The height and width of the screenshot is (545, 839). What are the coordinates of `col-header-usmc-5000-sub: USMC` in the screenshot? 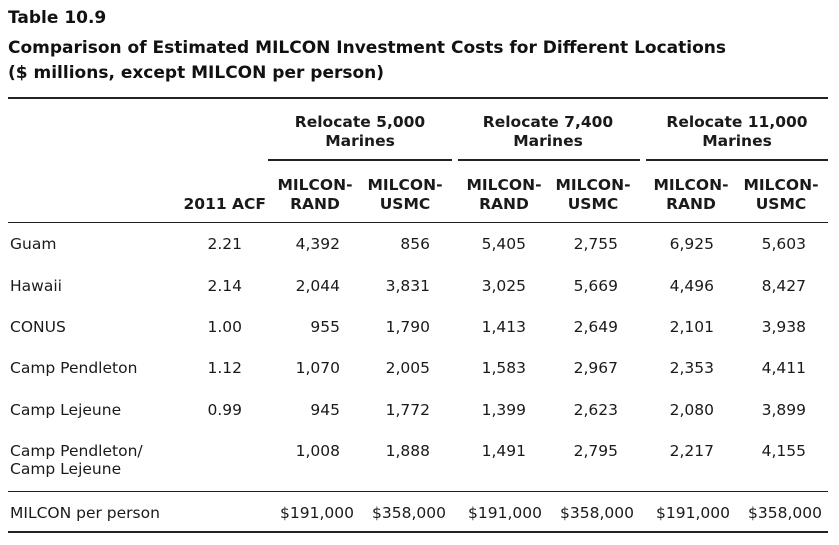 It's located at (405, 204).